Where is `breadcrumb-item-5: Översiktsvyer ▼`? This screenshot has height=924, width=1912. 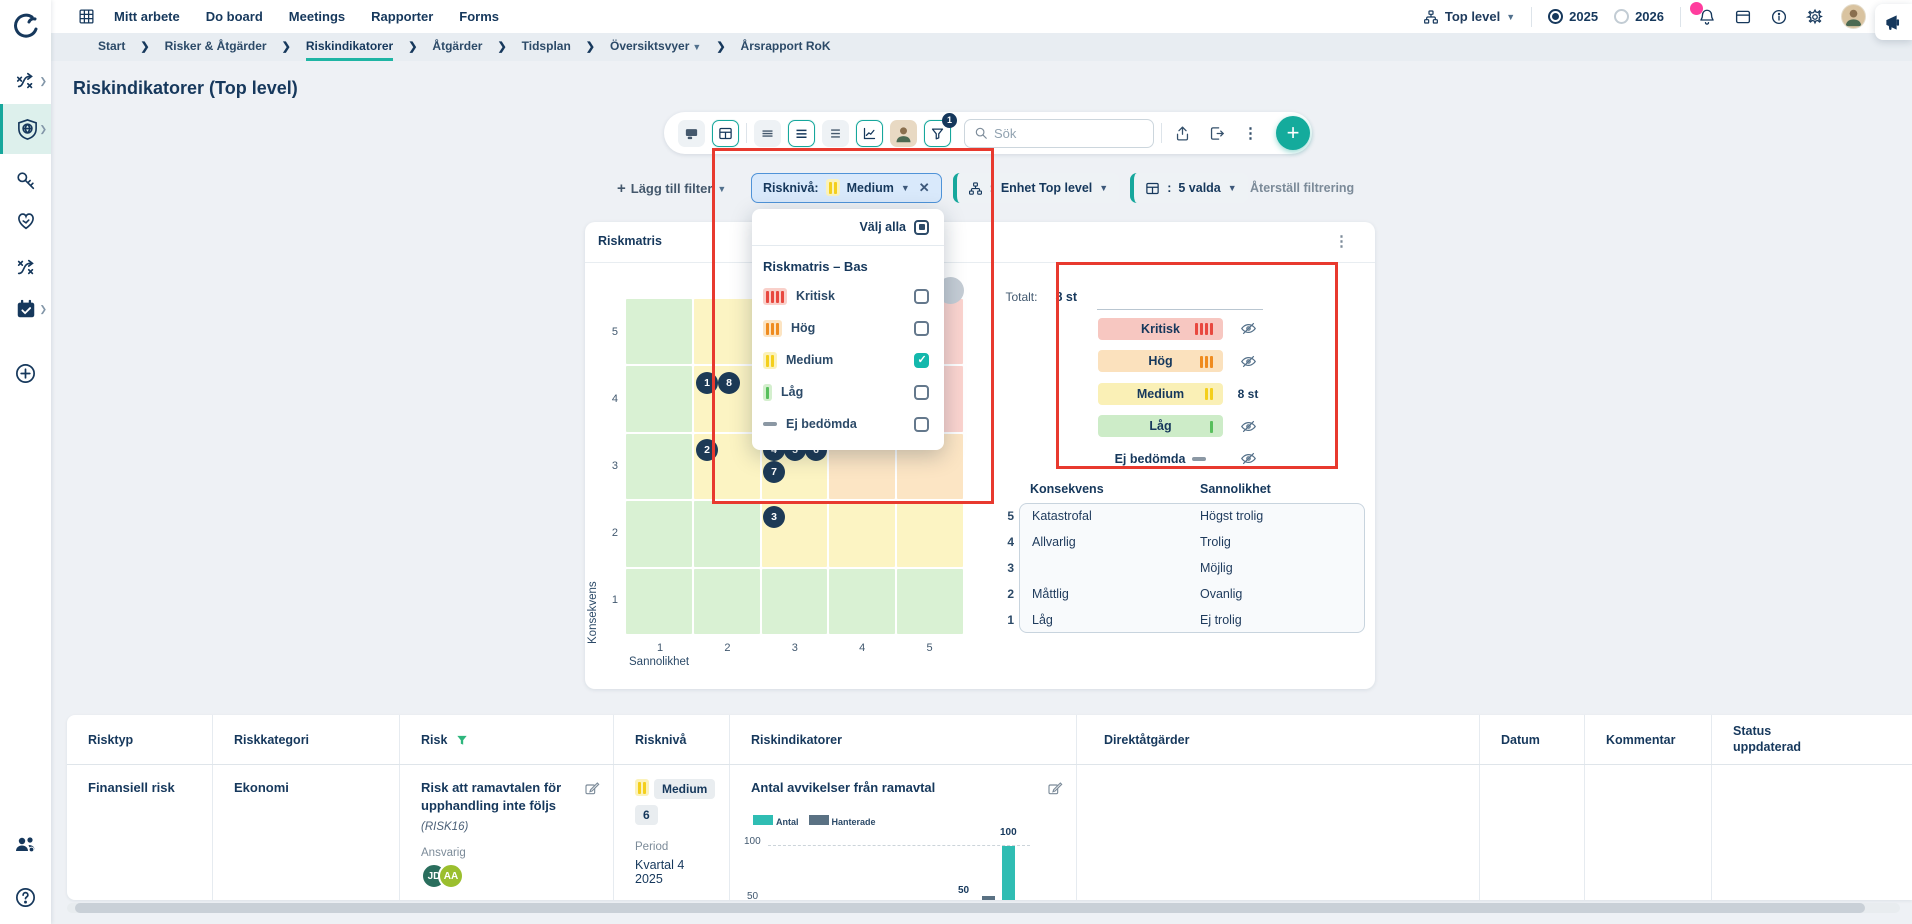
breadcrumb-item-5: Översiktsvyer ▼ is located at coordinates (656, 46).